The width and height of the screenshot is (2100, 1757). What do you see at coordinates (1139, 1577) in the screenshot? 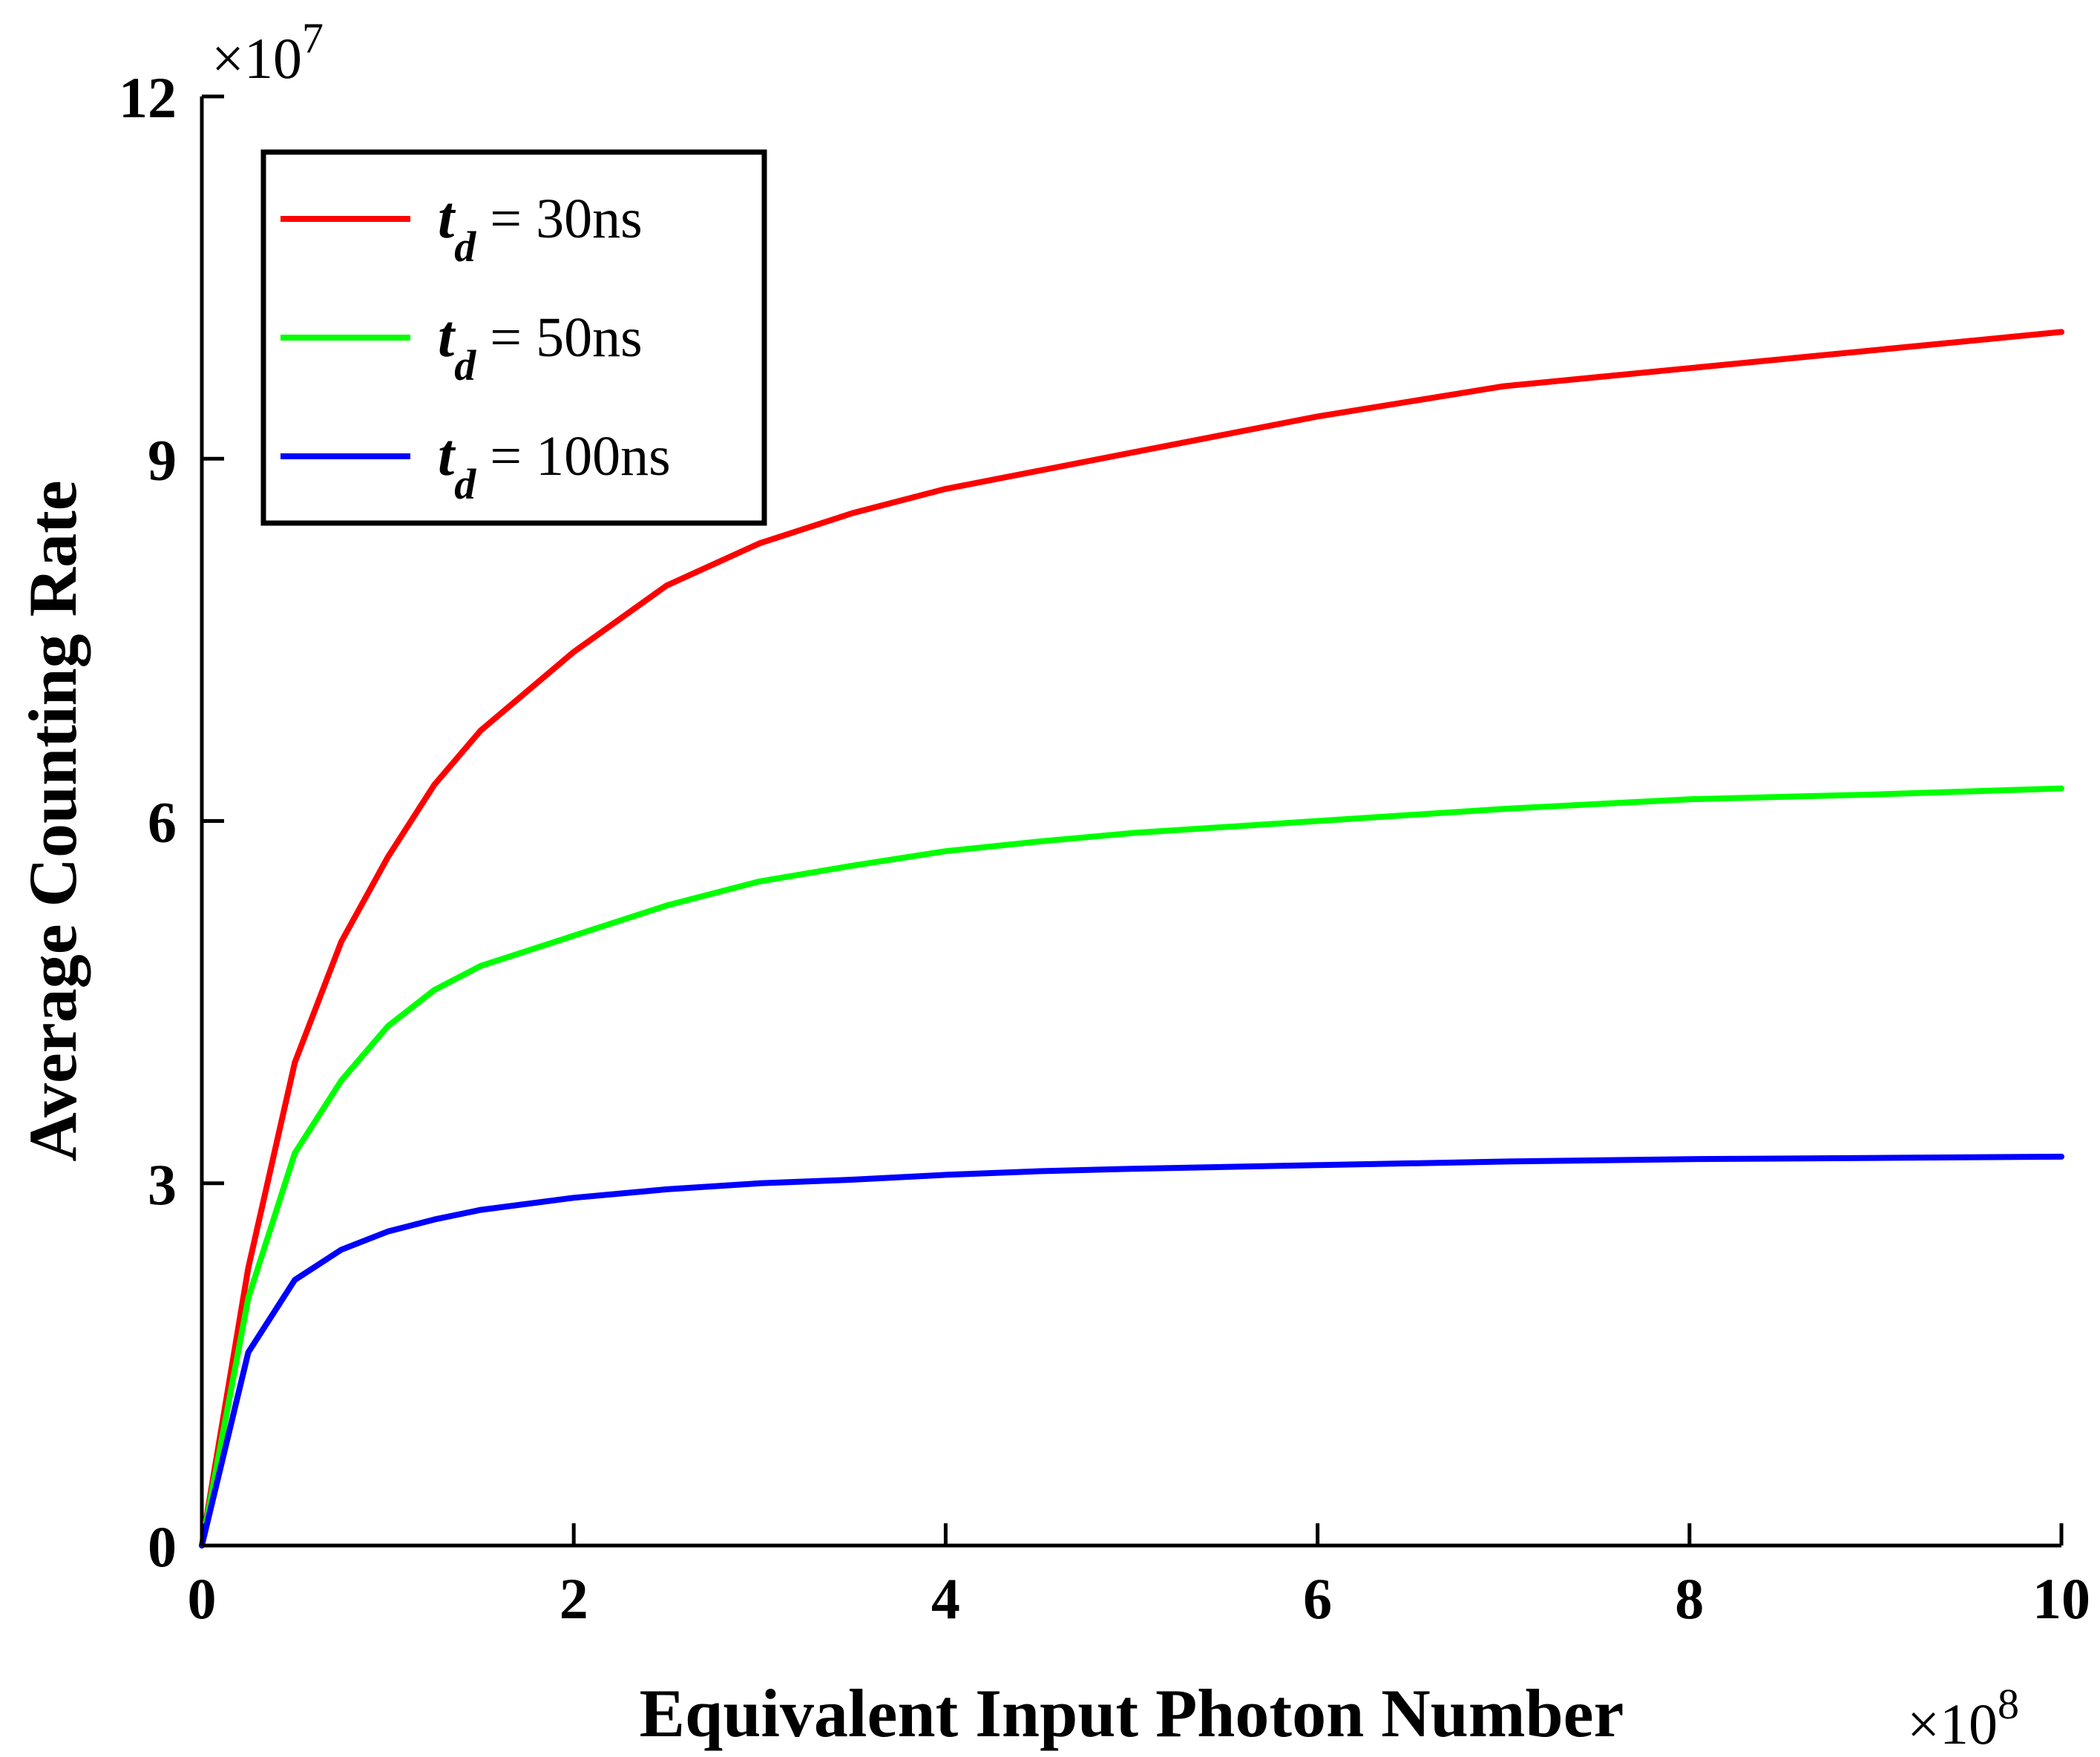
I see `x-ticks: 0 2 4 6 8 10` at bounding box center [1139, 1577].